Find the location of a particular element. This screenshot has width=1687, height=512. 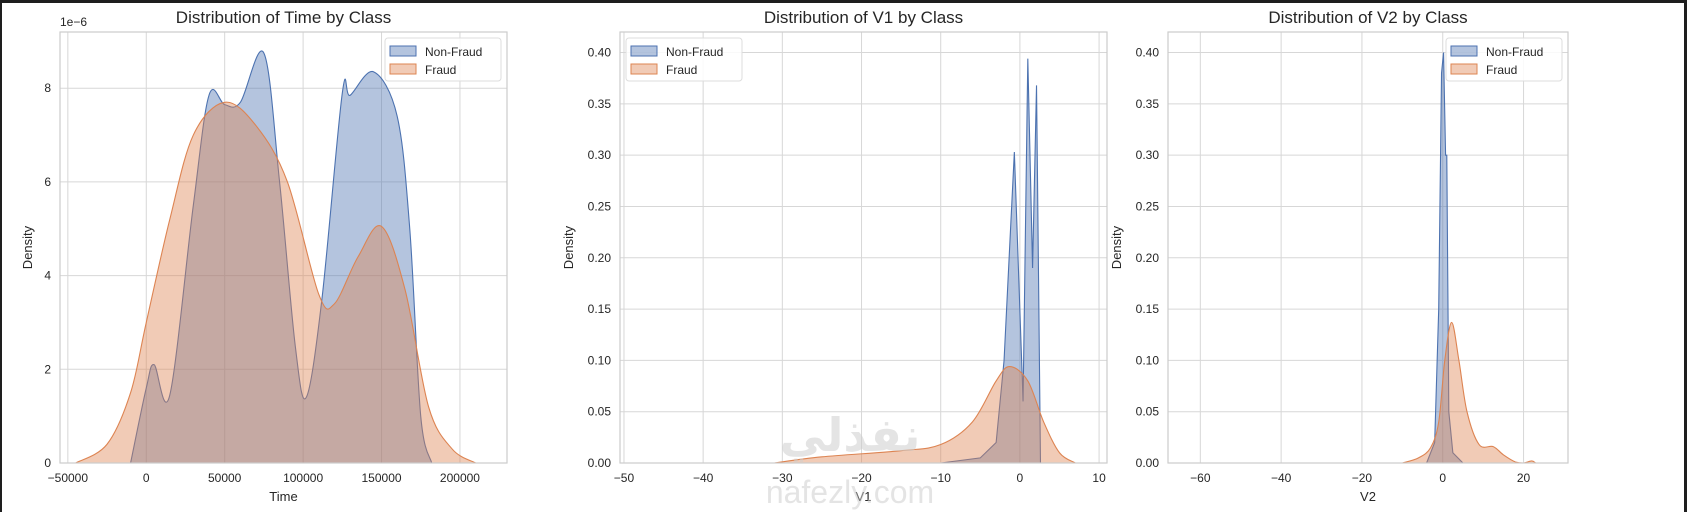

x-tick-label: 200000 is located at coordinates (460, 478).